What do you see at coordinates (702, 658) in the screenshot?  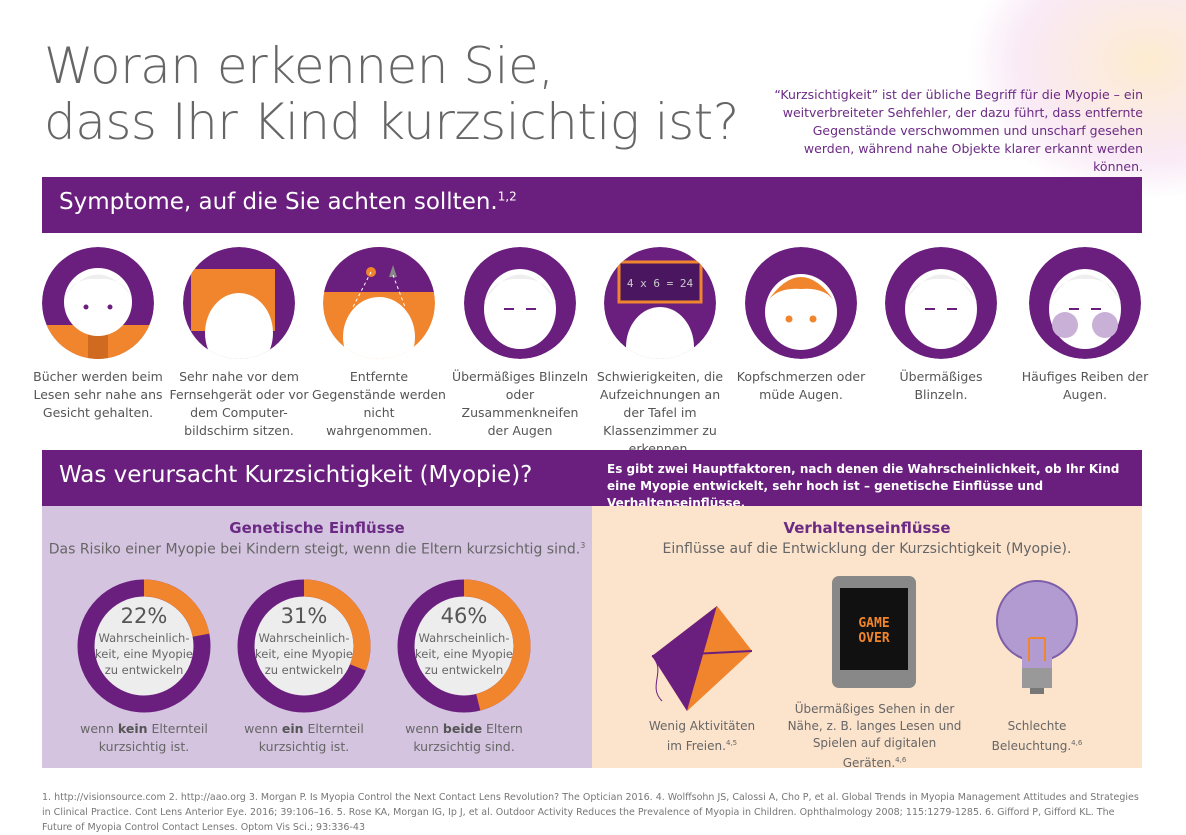 I see `kite-icon` at bounding box center [702, 658].